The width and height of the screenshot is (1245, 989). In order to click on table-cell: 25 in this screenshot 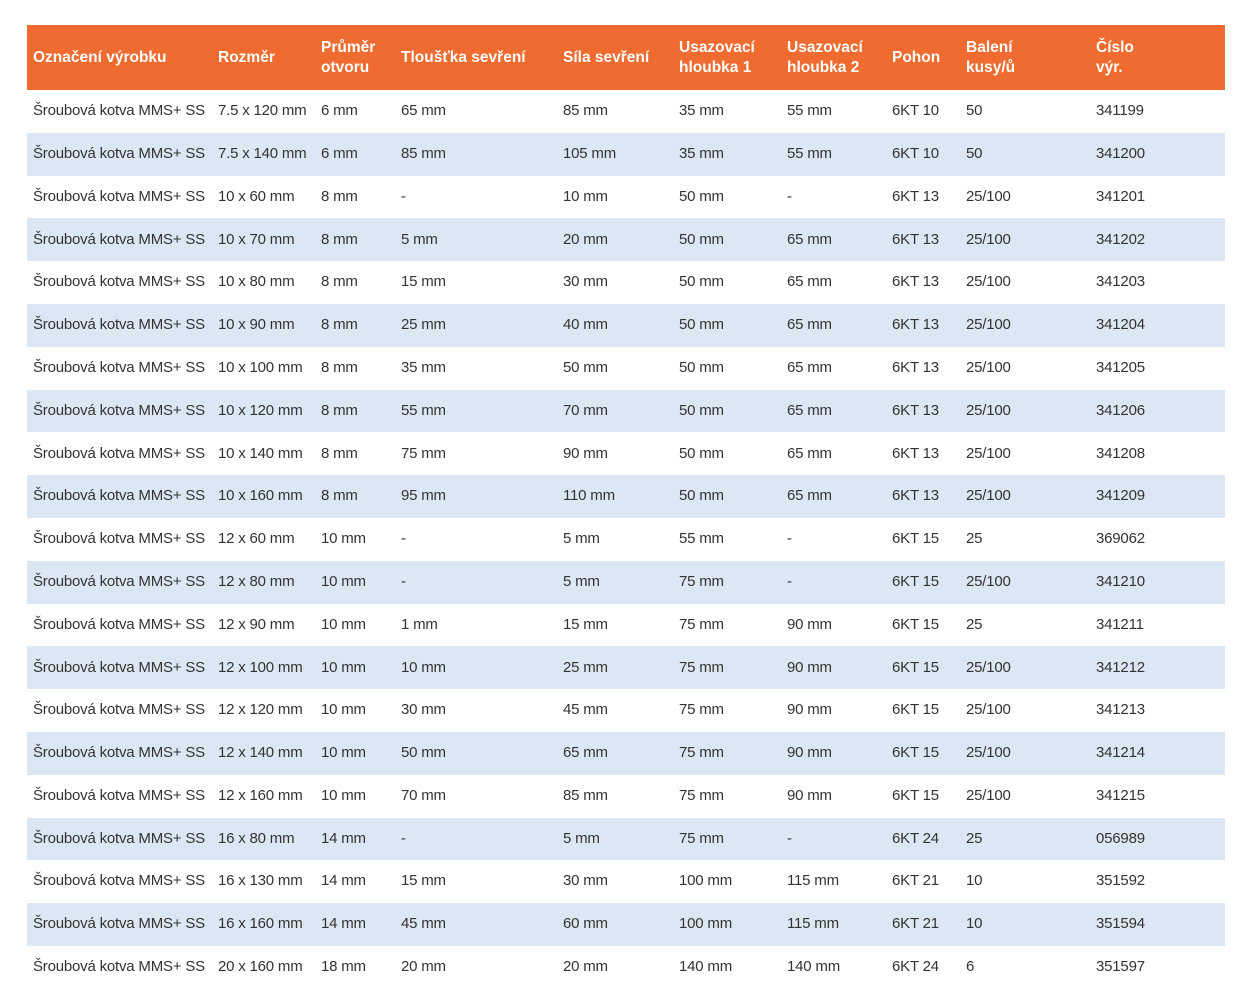, I will do `click(1025, 539)`.